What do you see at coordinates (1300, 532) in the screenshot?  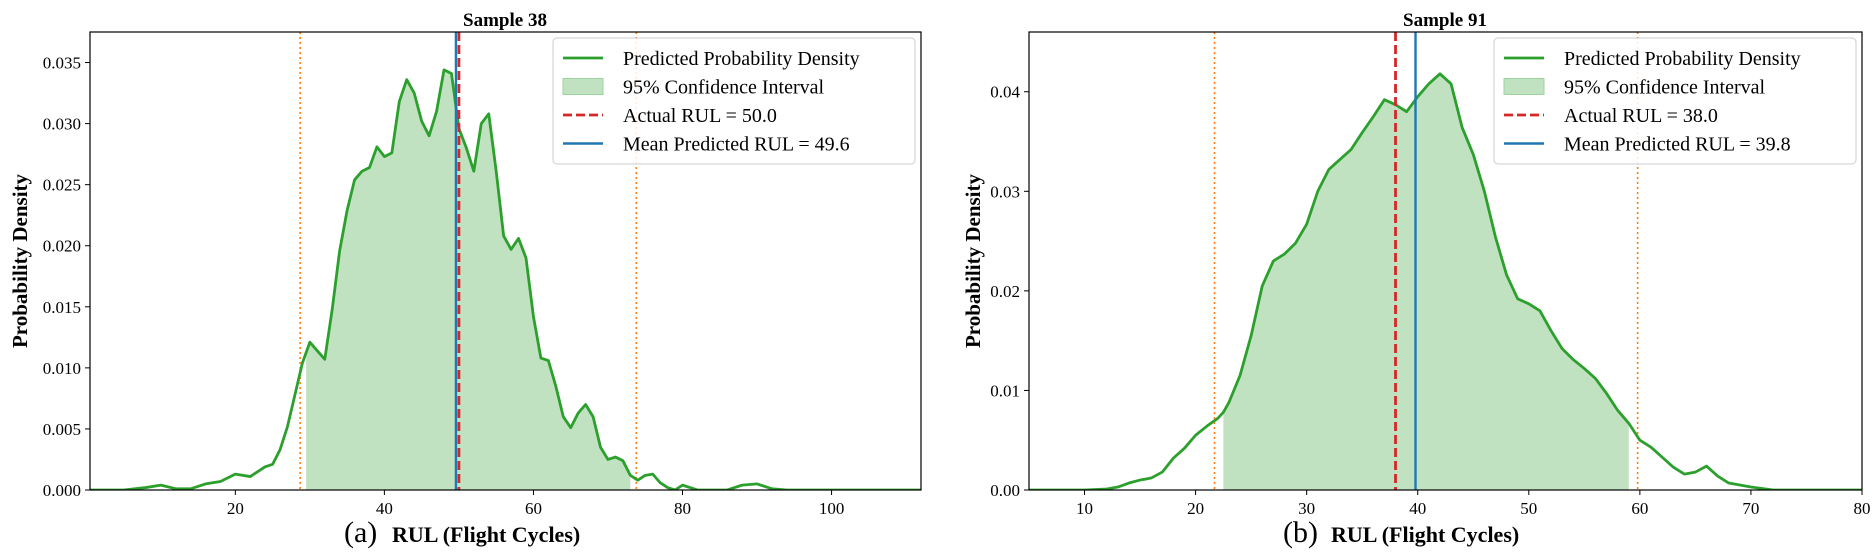 I see `panel-label: (b)` at bounding box center [1300, 532].